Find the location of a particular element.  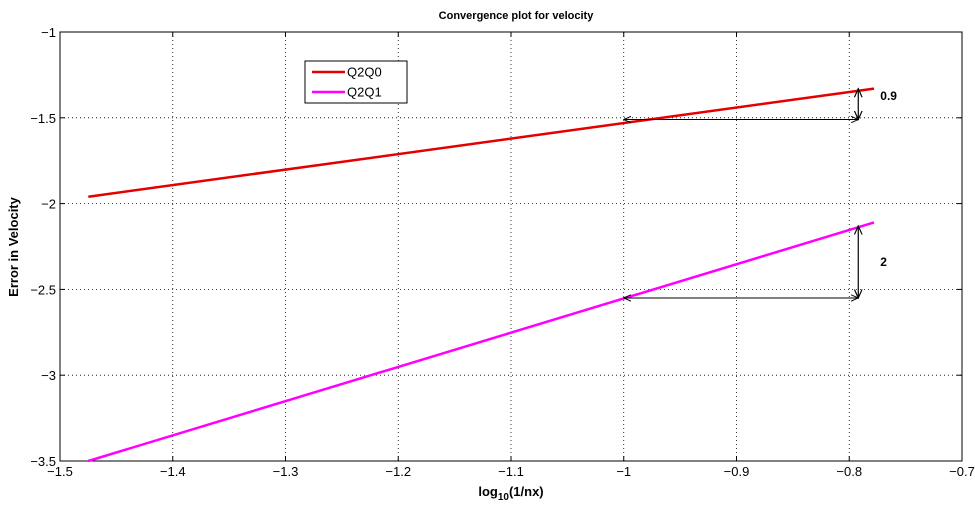

y-tick-label: −1 is located at coordinates (48, 32).